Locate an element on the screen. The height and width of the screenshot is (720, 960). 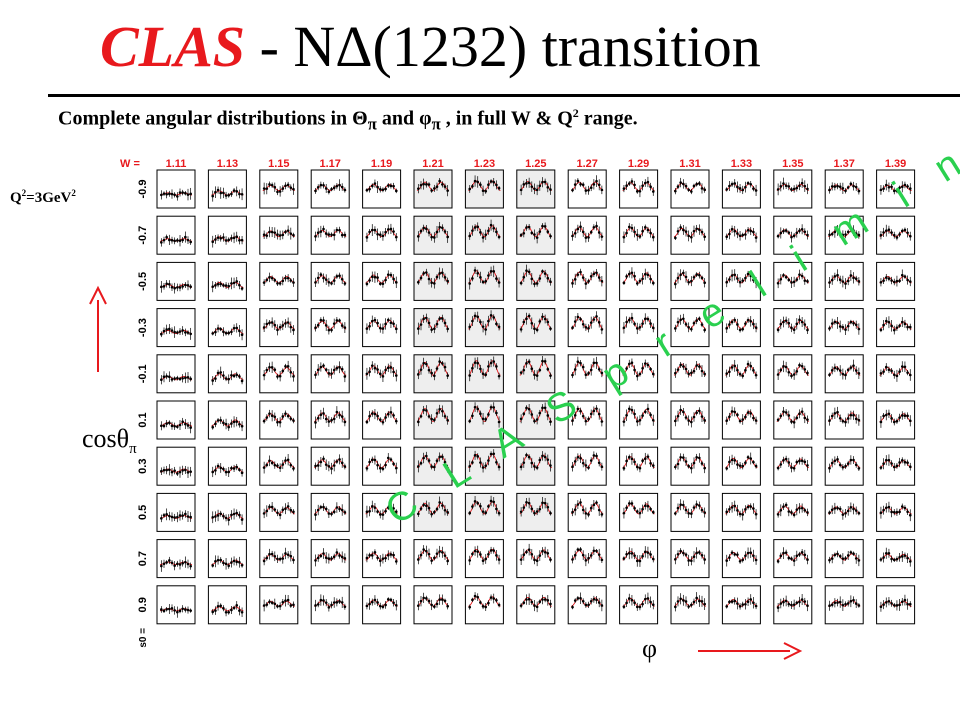
w-header: 1.39 is located at coordinates (895, 164).